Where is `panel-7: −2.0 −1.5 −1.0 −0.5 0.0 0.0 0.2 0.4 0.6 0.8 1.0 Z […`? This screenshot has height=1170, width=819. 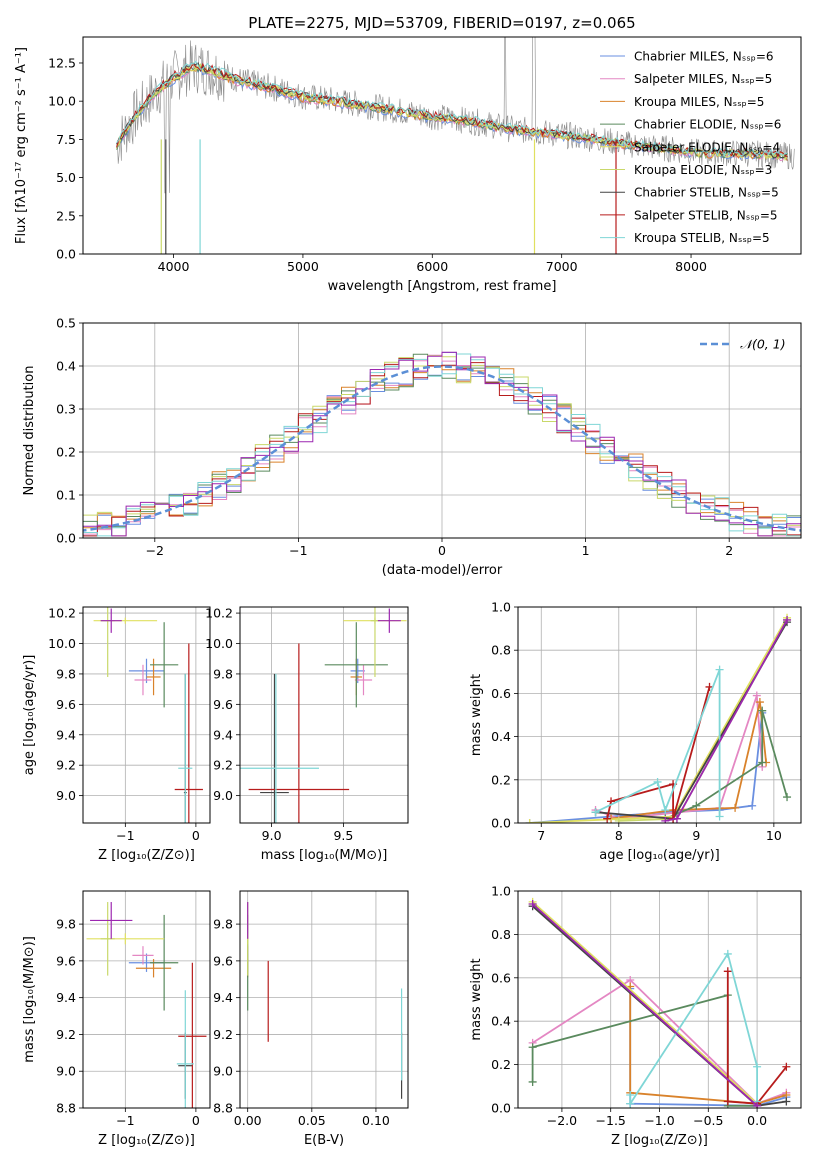
panel-7: −2.0 −1.5 −1.0 −0.5 0.0 0.0 0.2 0.4 0.6 0.8 1.0 Z [… is located at coordinates (635, 1016).